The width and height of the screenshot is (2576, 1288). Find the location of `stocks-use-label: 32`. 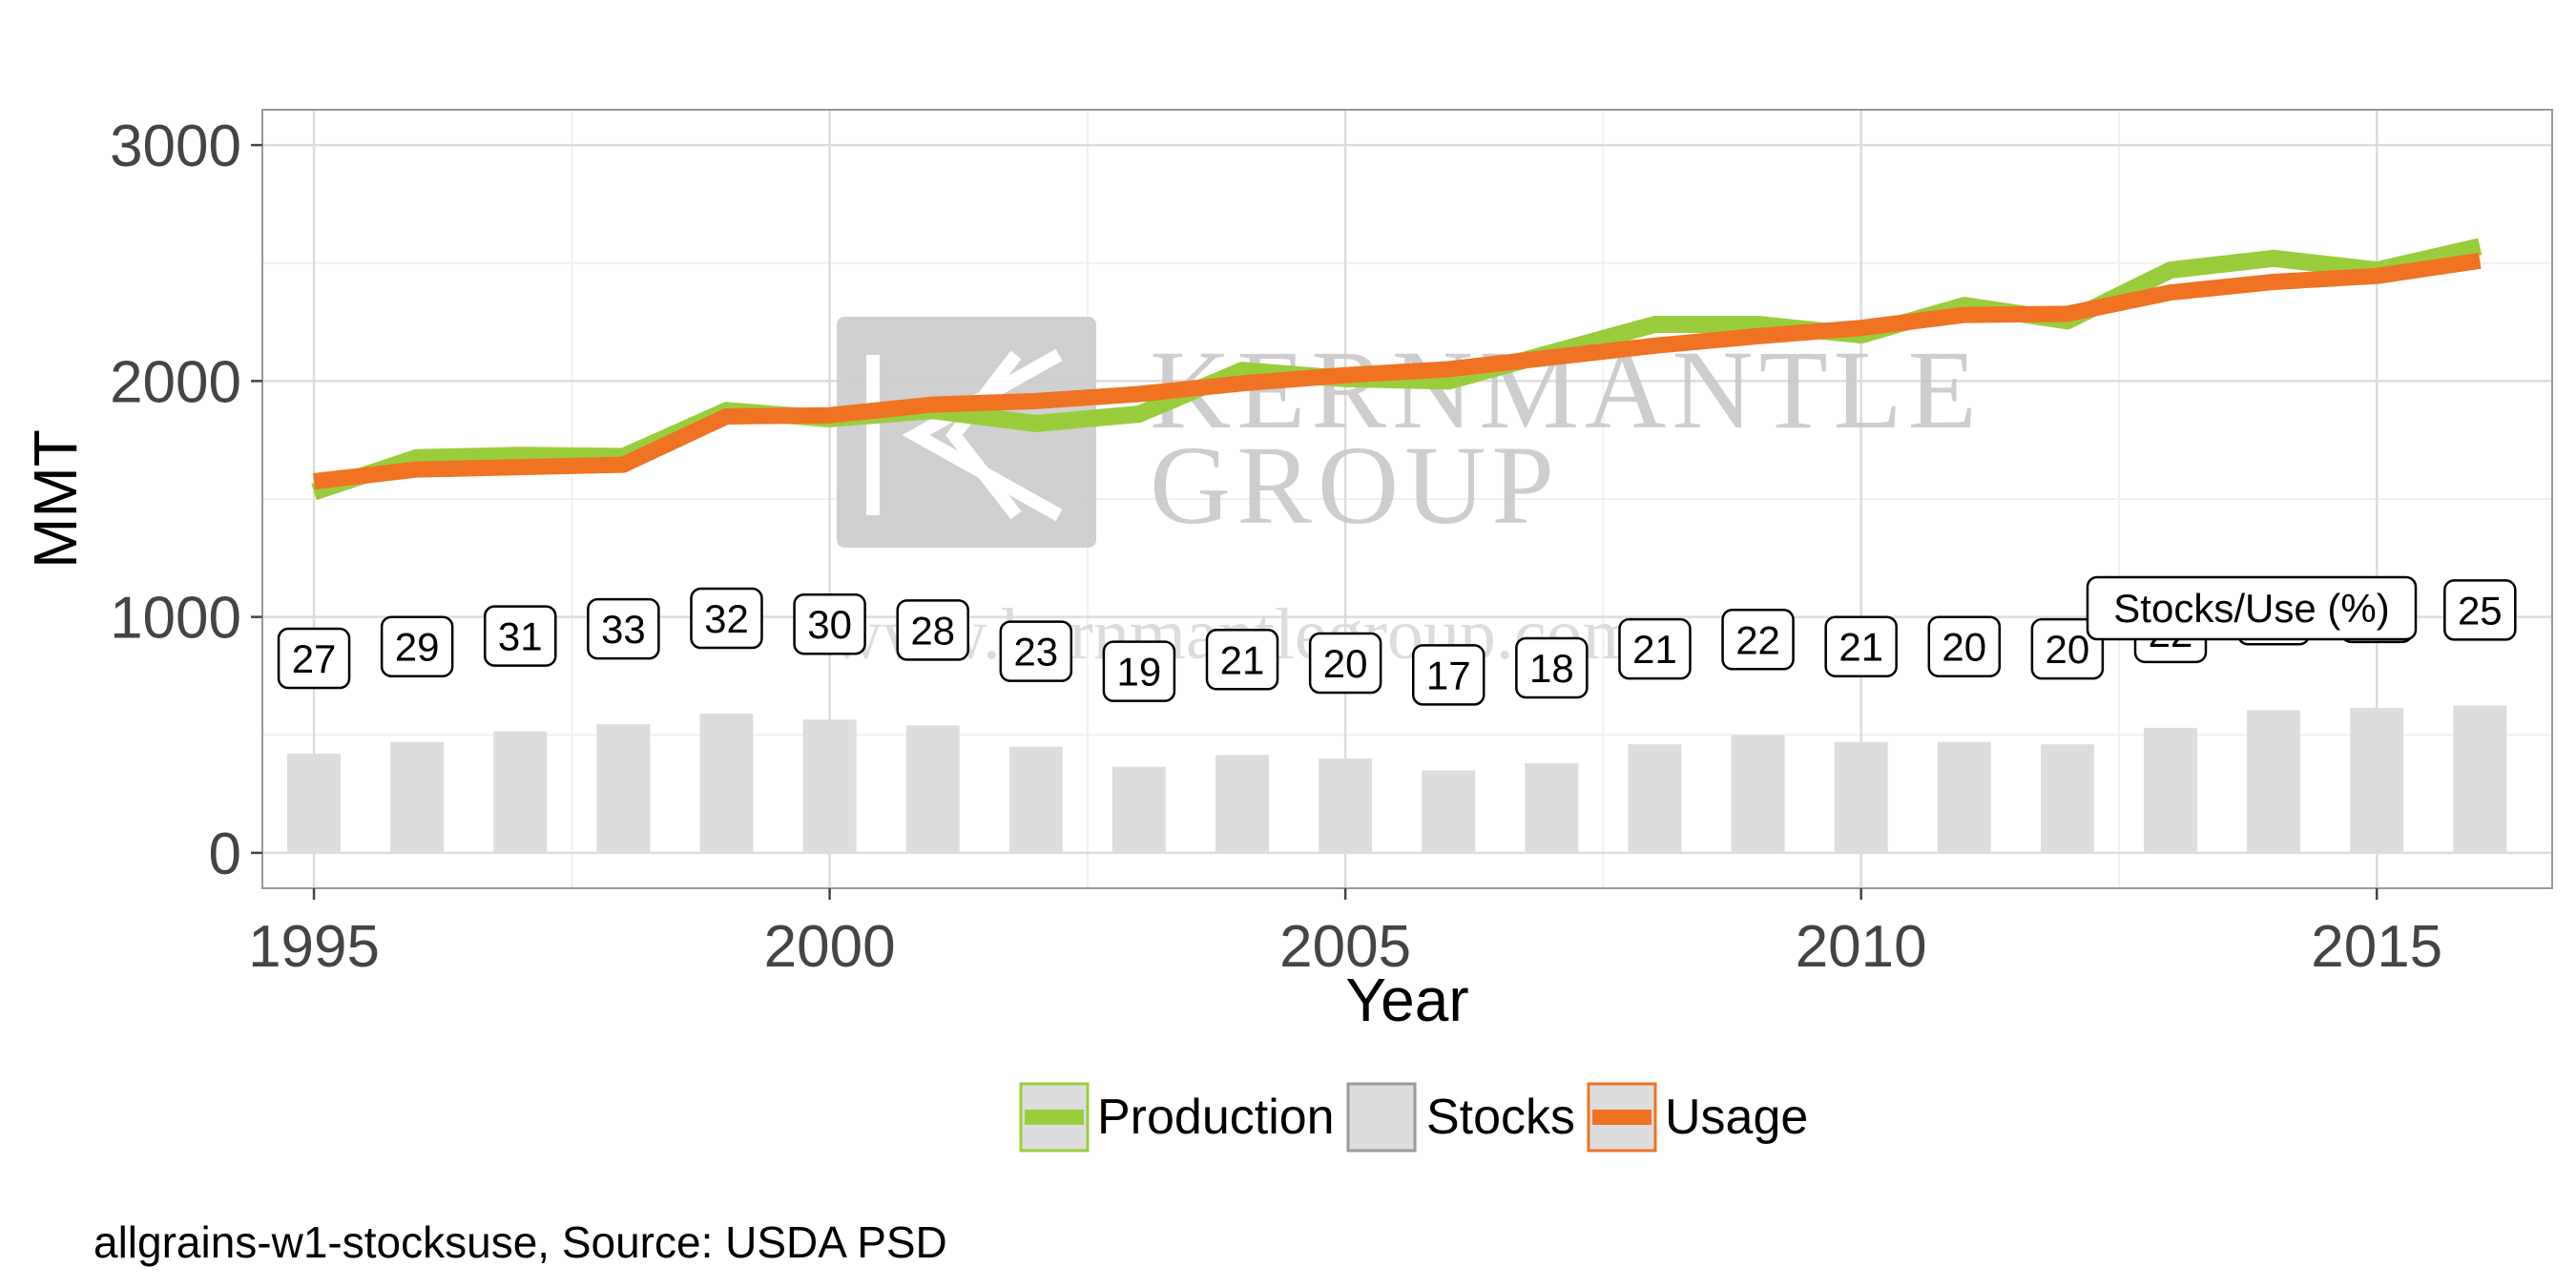

stocks-use-label: 32 is located at coordinates (726, 618).